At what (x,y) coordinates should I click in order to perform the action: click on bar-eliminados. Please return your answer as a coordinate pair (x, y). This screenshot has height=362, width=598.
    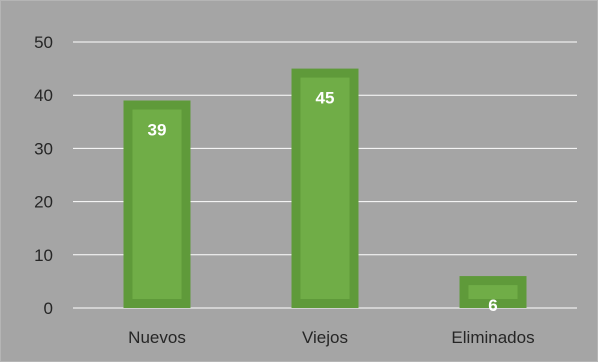
    Looking at the image, I should click on (493, 292).